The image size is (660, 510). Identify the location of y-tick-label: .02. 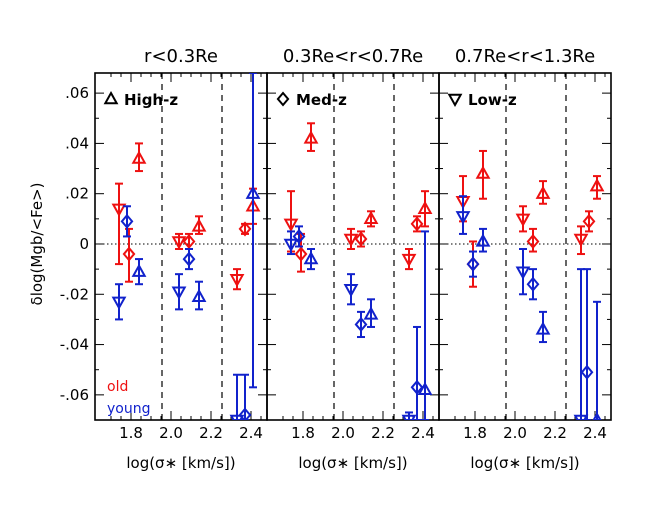
(77, 194).